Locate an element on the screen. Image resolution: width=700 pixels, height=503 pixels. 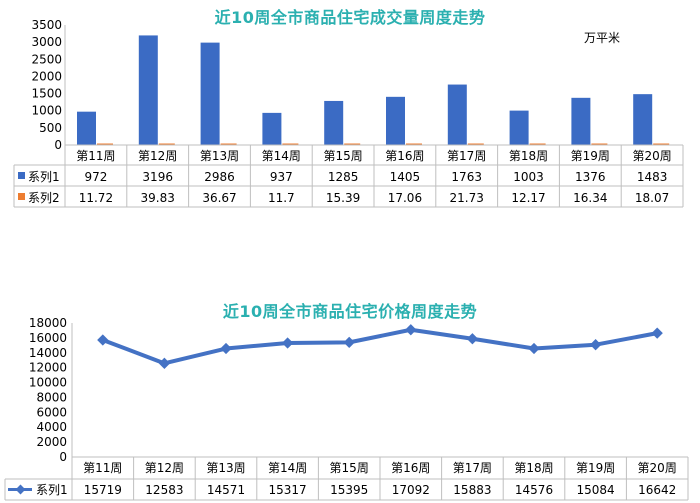
y-tick-label: 14000 is located at coordinates (48, 353).